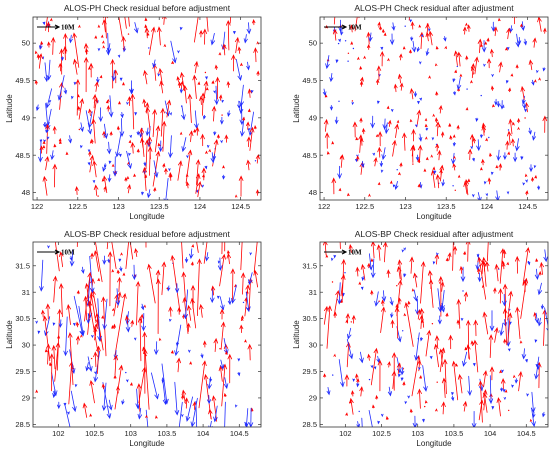 Image resolution: width=550 pixels, height=456 pixels. Describe the element at coordinates (22, 155) in the screenshot. I see `y-tick-label: 48.5` at that location.